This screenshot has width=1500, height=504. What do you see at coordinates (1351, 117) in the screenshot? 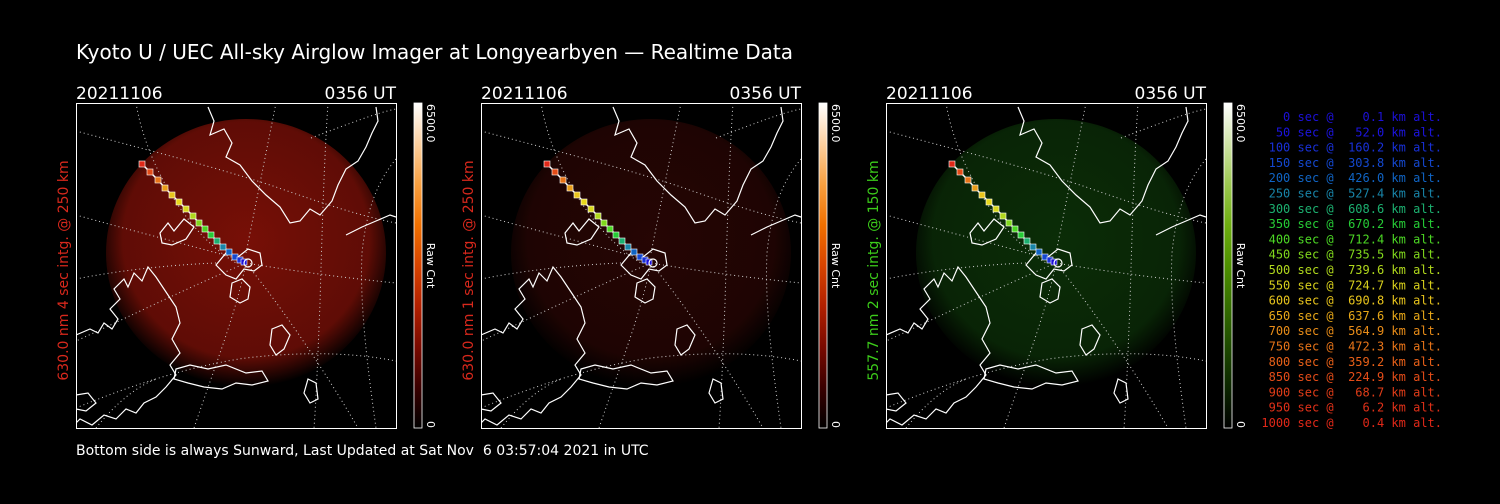
I see `legend-entry: 0 sec @ 0.1 km alt.` at bounding box center [1351, 117].